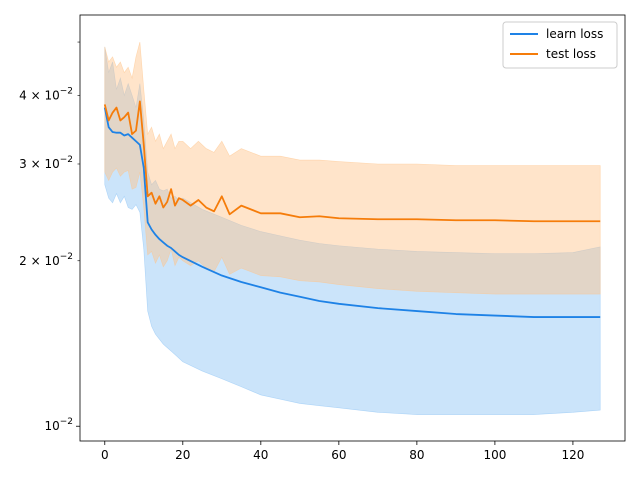 The width and height of the screenshot is (640, 480). Describe the element at coordinates (182, 455) in the screenshot. I see `x-tick-label: 20` at that location.